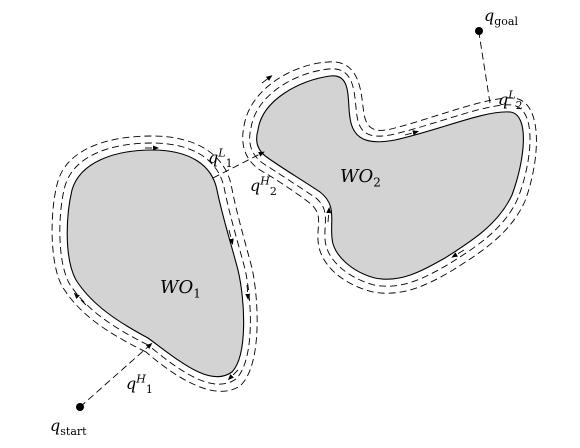 This screenshot has height=448, width=580. I want to click on label-q1-H: qH1, so click(139, 384).